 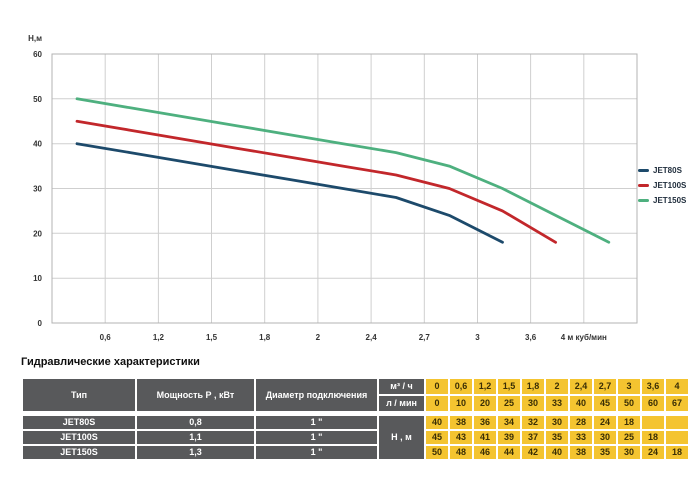 I want to click on col-header-power: Мощность Р , кВт, so click(x=195, y=395).